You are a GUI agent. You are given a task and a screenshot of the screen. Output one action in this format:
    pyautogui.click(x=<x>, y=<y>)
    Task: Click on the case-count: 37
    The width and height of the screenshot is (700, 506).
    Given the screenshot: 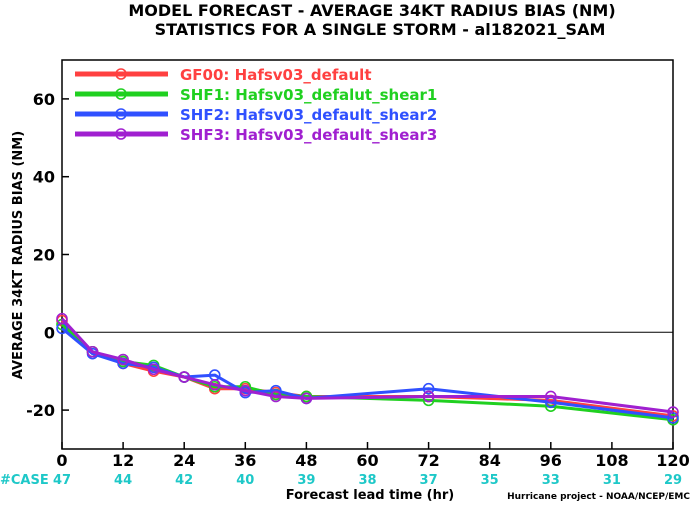 What is the action you would take?
    pyautogui.click(x=429, y=480)
    